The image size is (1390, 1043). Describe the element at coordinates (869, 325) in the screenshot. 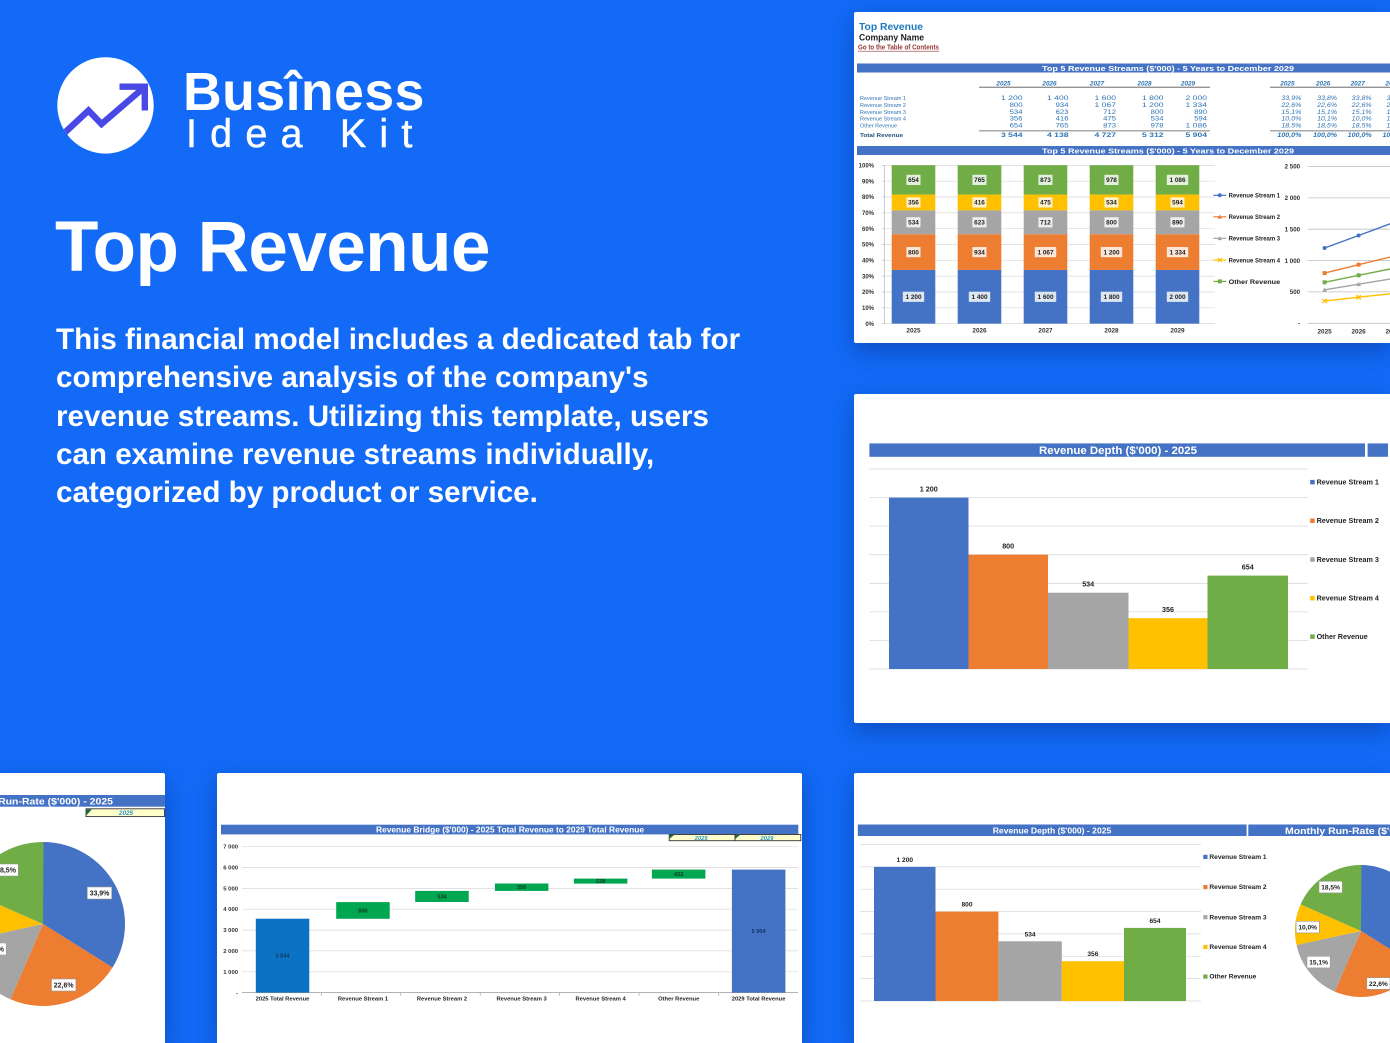

I see `svg-text: 0%` at that location.